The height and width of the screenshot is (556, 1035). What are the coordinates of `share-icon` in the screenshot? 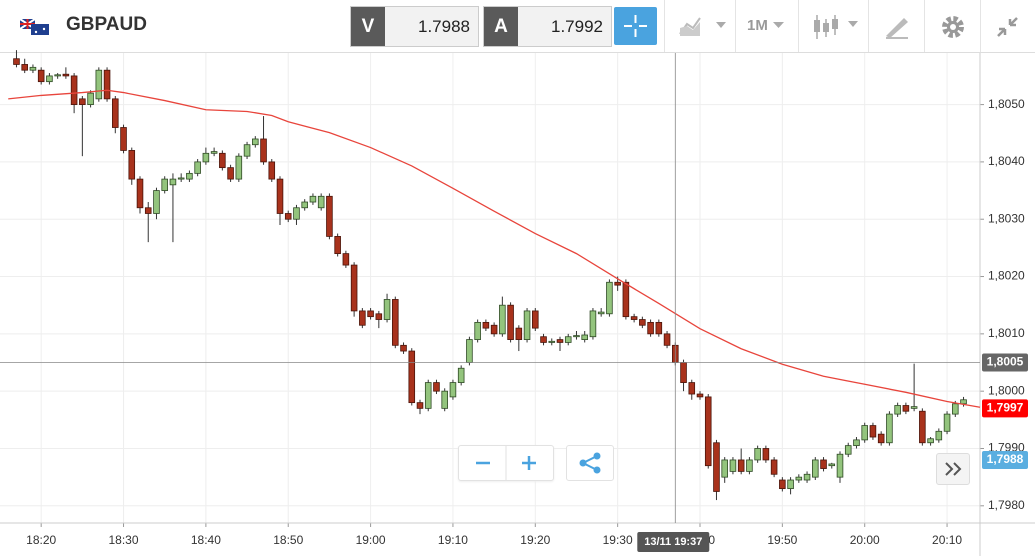 It's located at (590, 463).